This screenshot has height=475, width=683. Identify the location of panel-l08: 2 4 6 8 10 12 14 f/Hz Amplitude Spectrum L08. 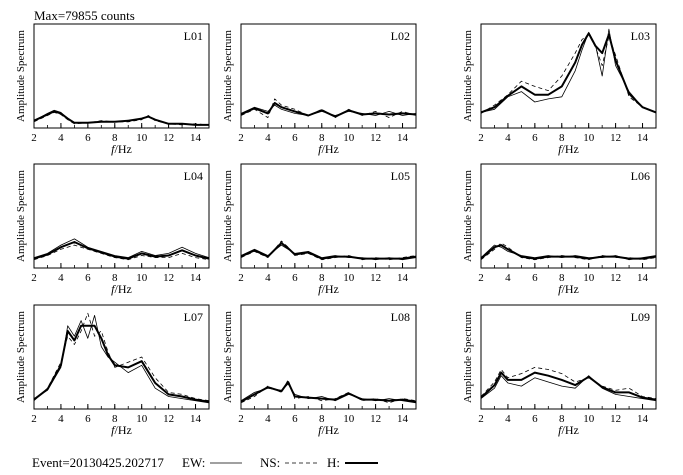
(319, 370).